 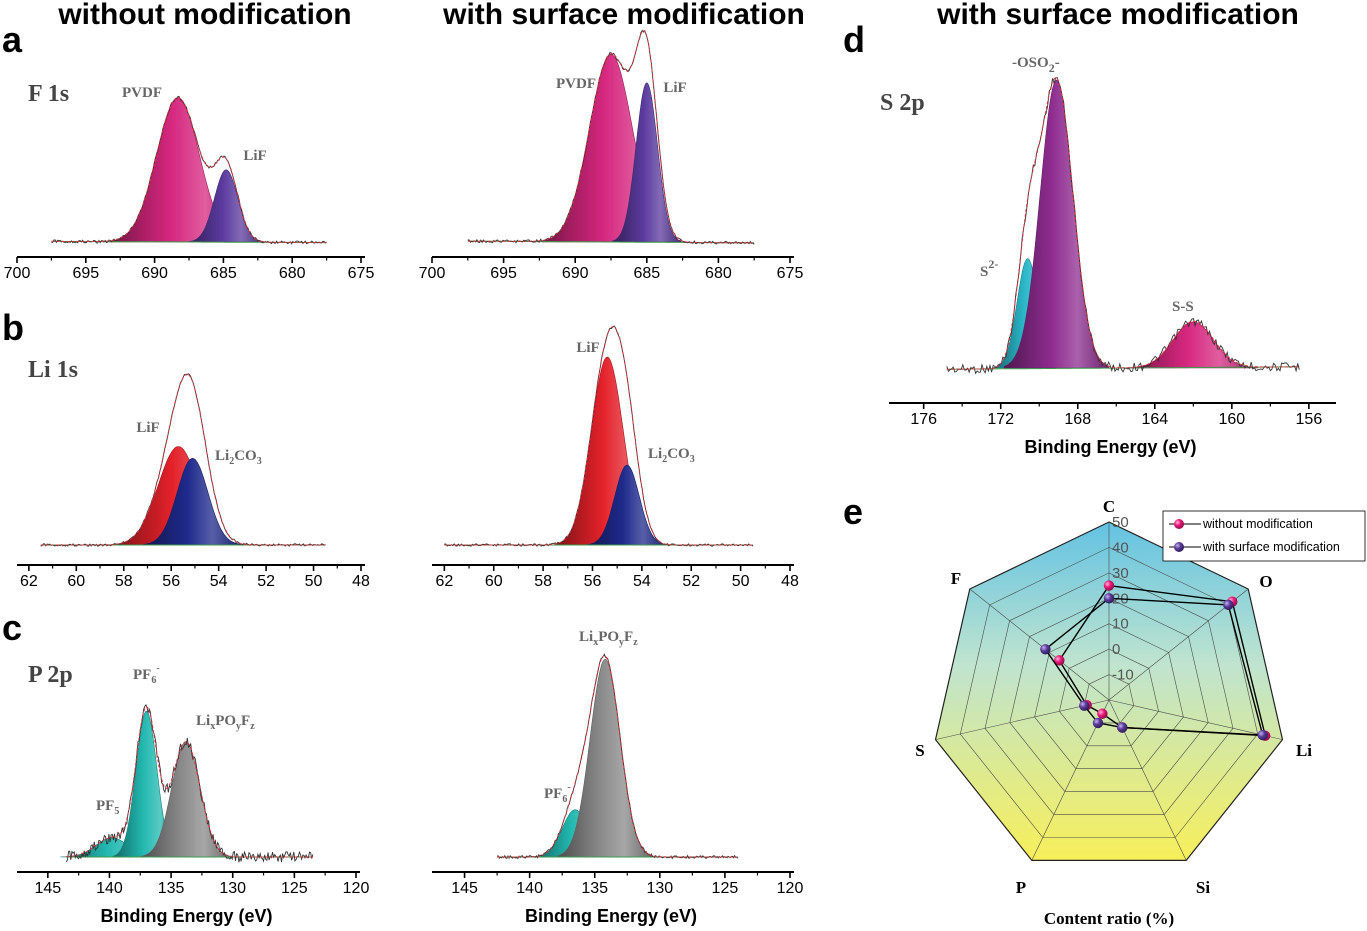 I want to click on radar-axis-label: Li, so click(x=1304, y=750).